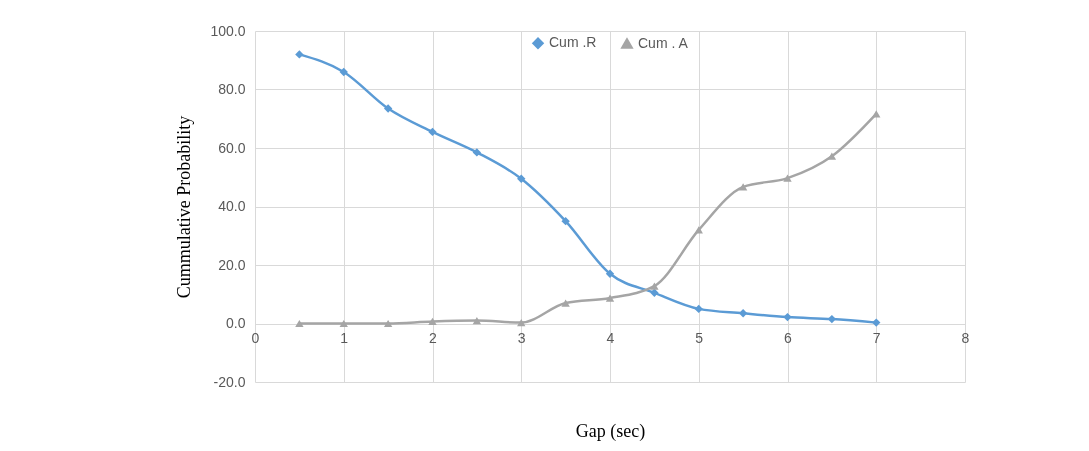 Image resolution: width=1089 pixels, height=451 pixels. I want to click on y-tick-label: 20.0, so click(232, 264).